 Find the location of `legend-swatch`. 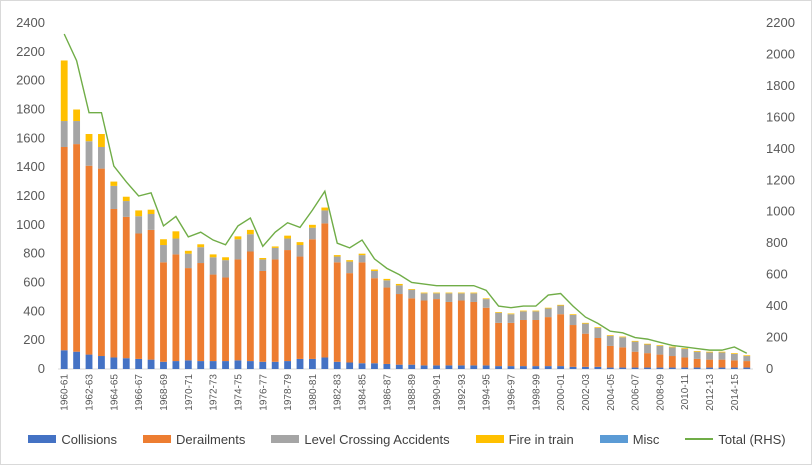

legend-swatch is located at coordinates (42, 439).